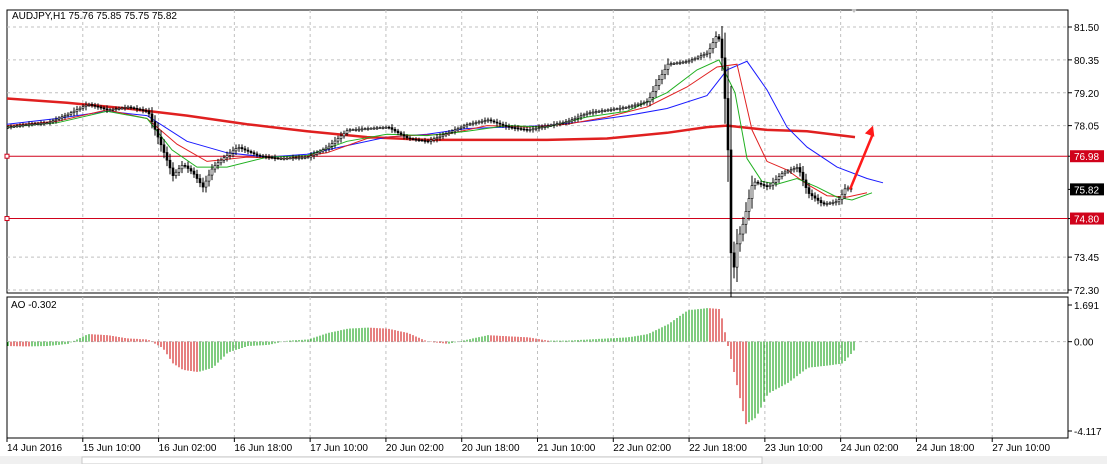  I want to click on time-tick-label: 17 Jun 10:00, so click(339, 448).